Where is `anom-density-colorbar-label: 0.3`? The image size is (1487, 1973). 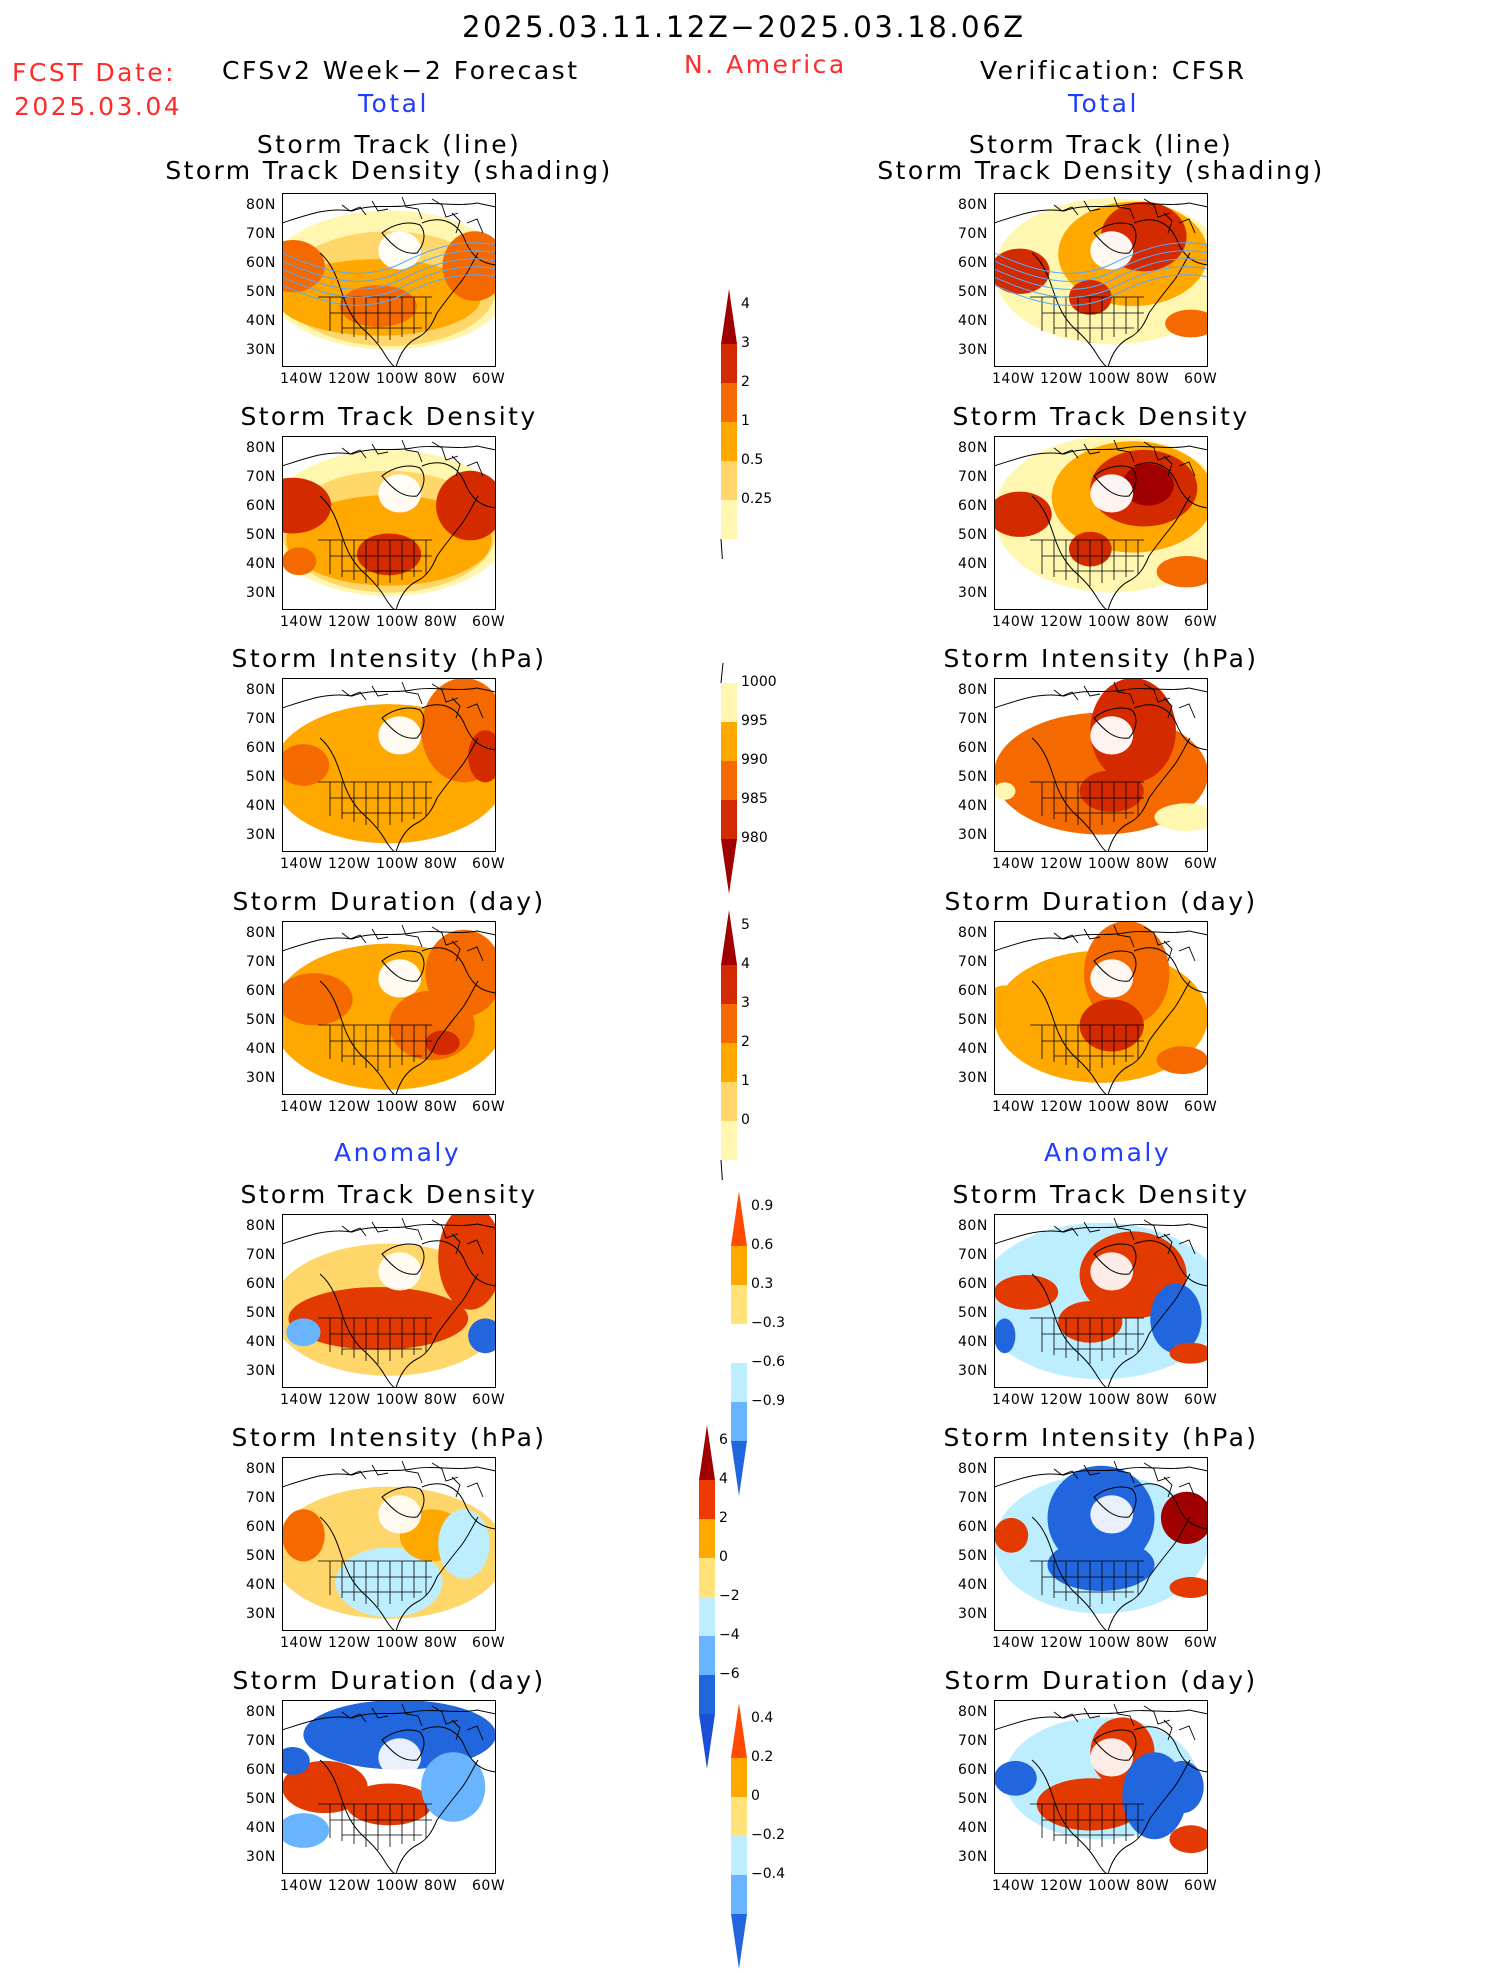
anom-density-colorbar-label: 0.3 is located at coordinates (762, 1284).